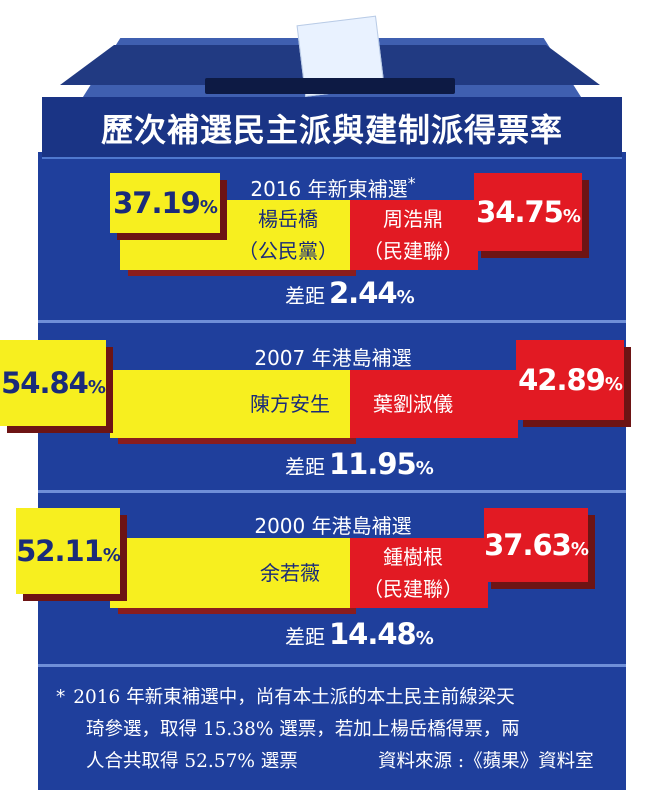  What do you see at coordinates (528, 545) in the screenshot?
I see `pct-value: 37.63` at bounding box center [528, 545].